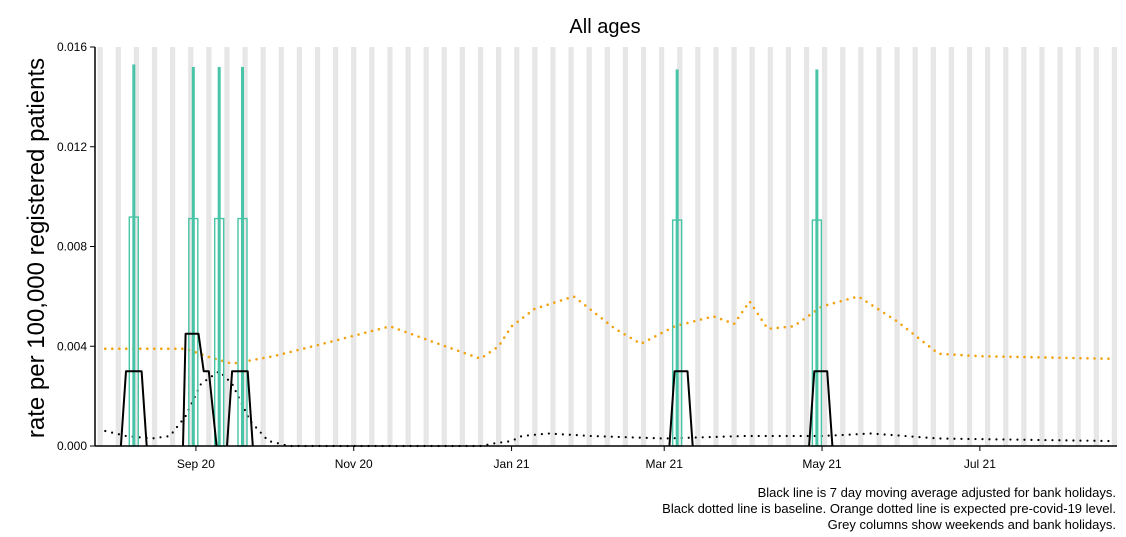  I want to click on expected-level-line, so click(607, 330).